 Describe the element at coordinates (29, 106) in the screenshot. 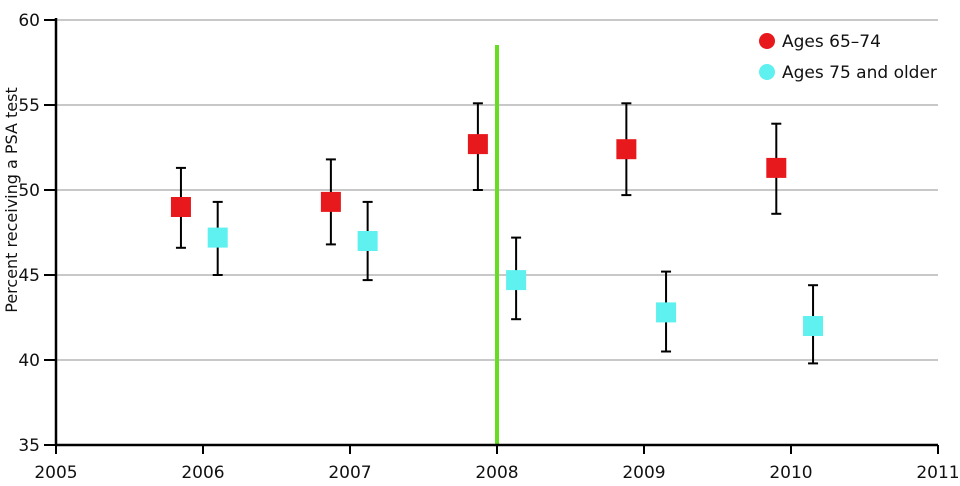

I see `y-tick-label: 55` at that location.